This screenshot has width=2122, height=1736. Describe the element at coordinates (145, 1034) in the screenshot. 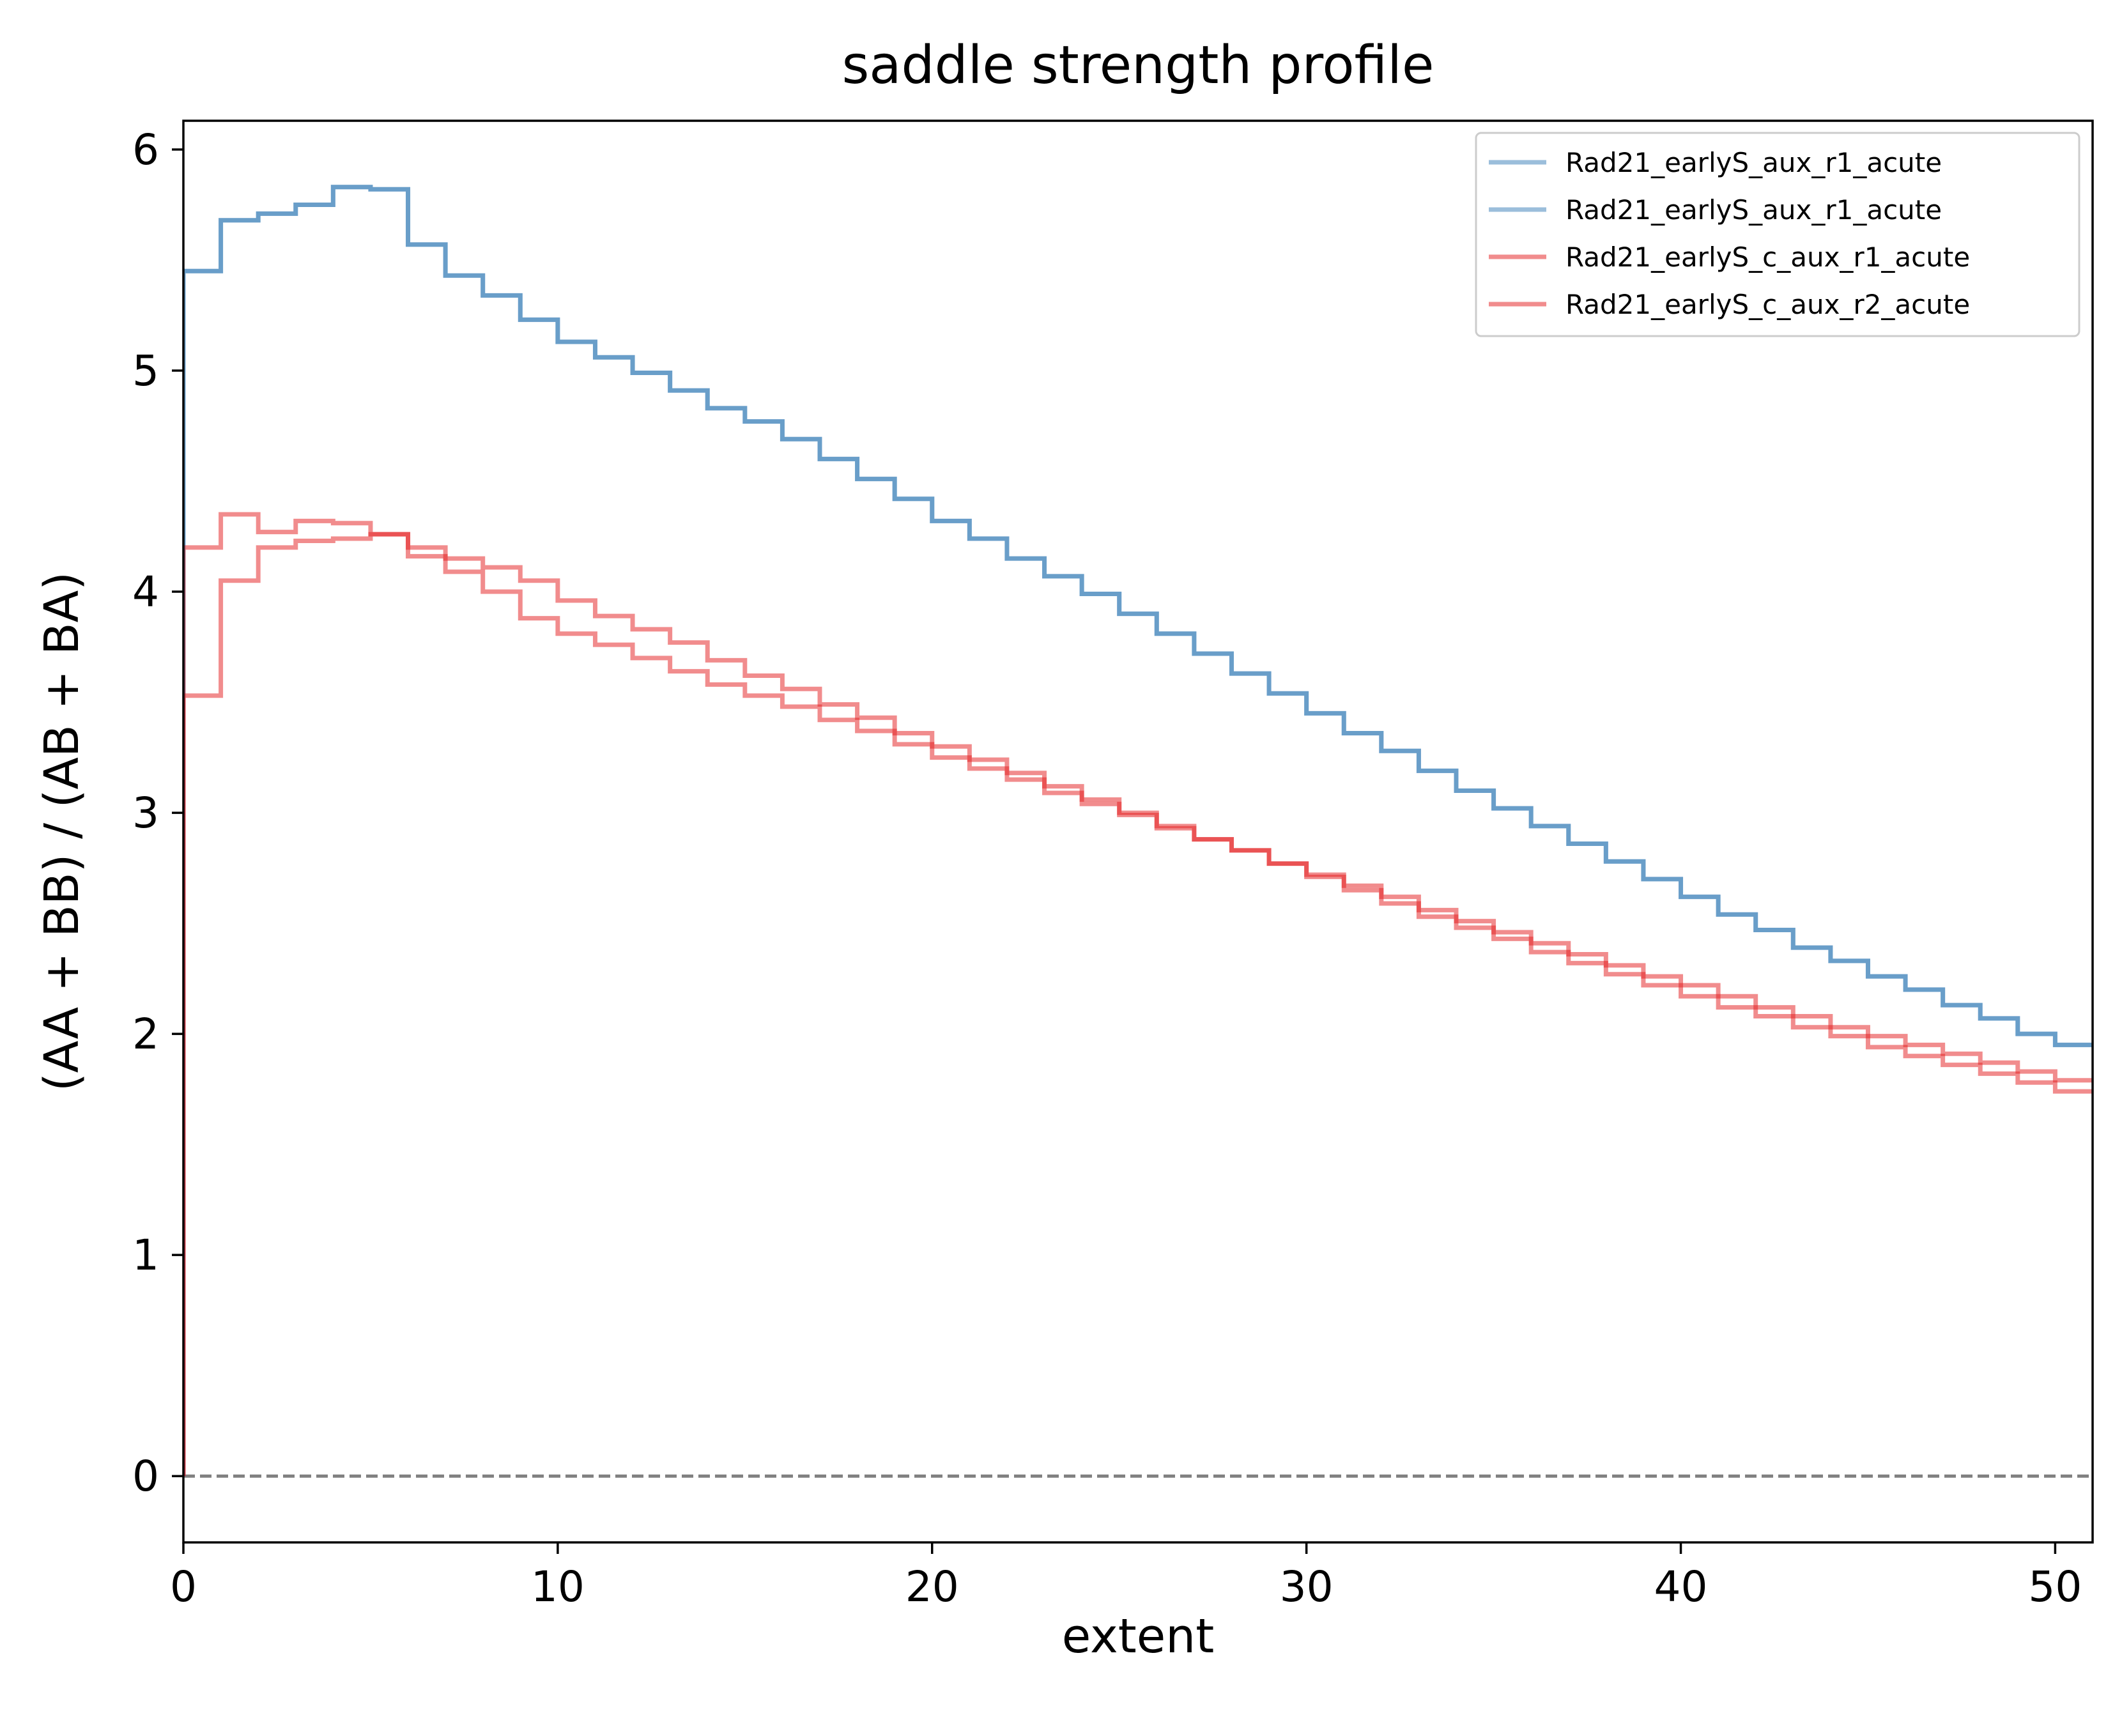

I see `y-tick-label: 2` at that location.